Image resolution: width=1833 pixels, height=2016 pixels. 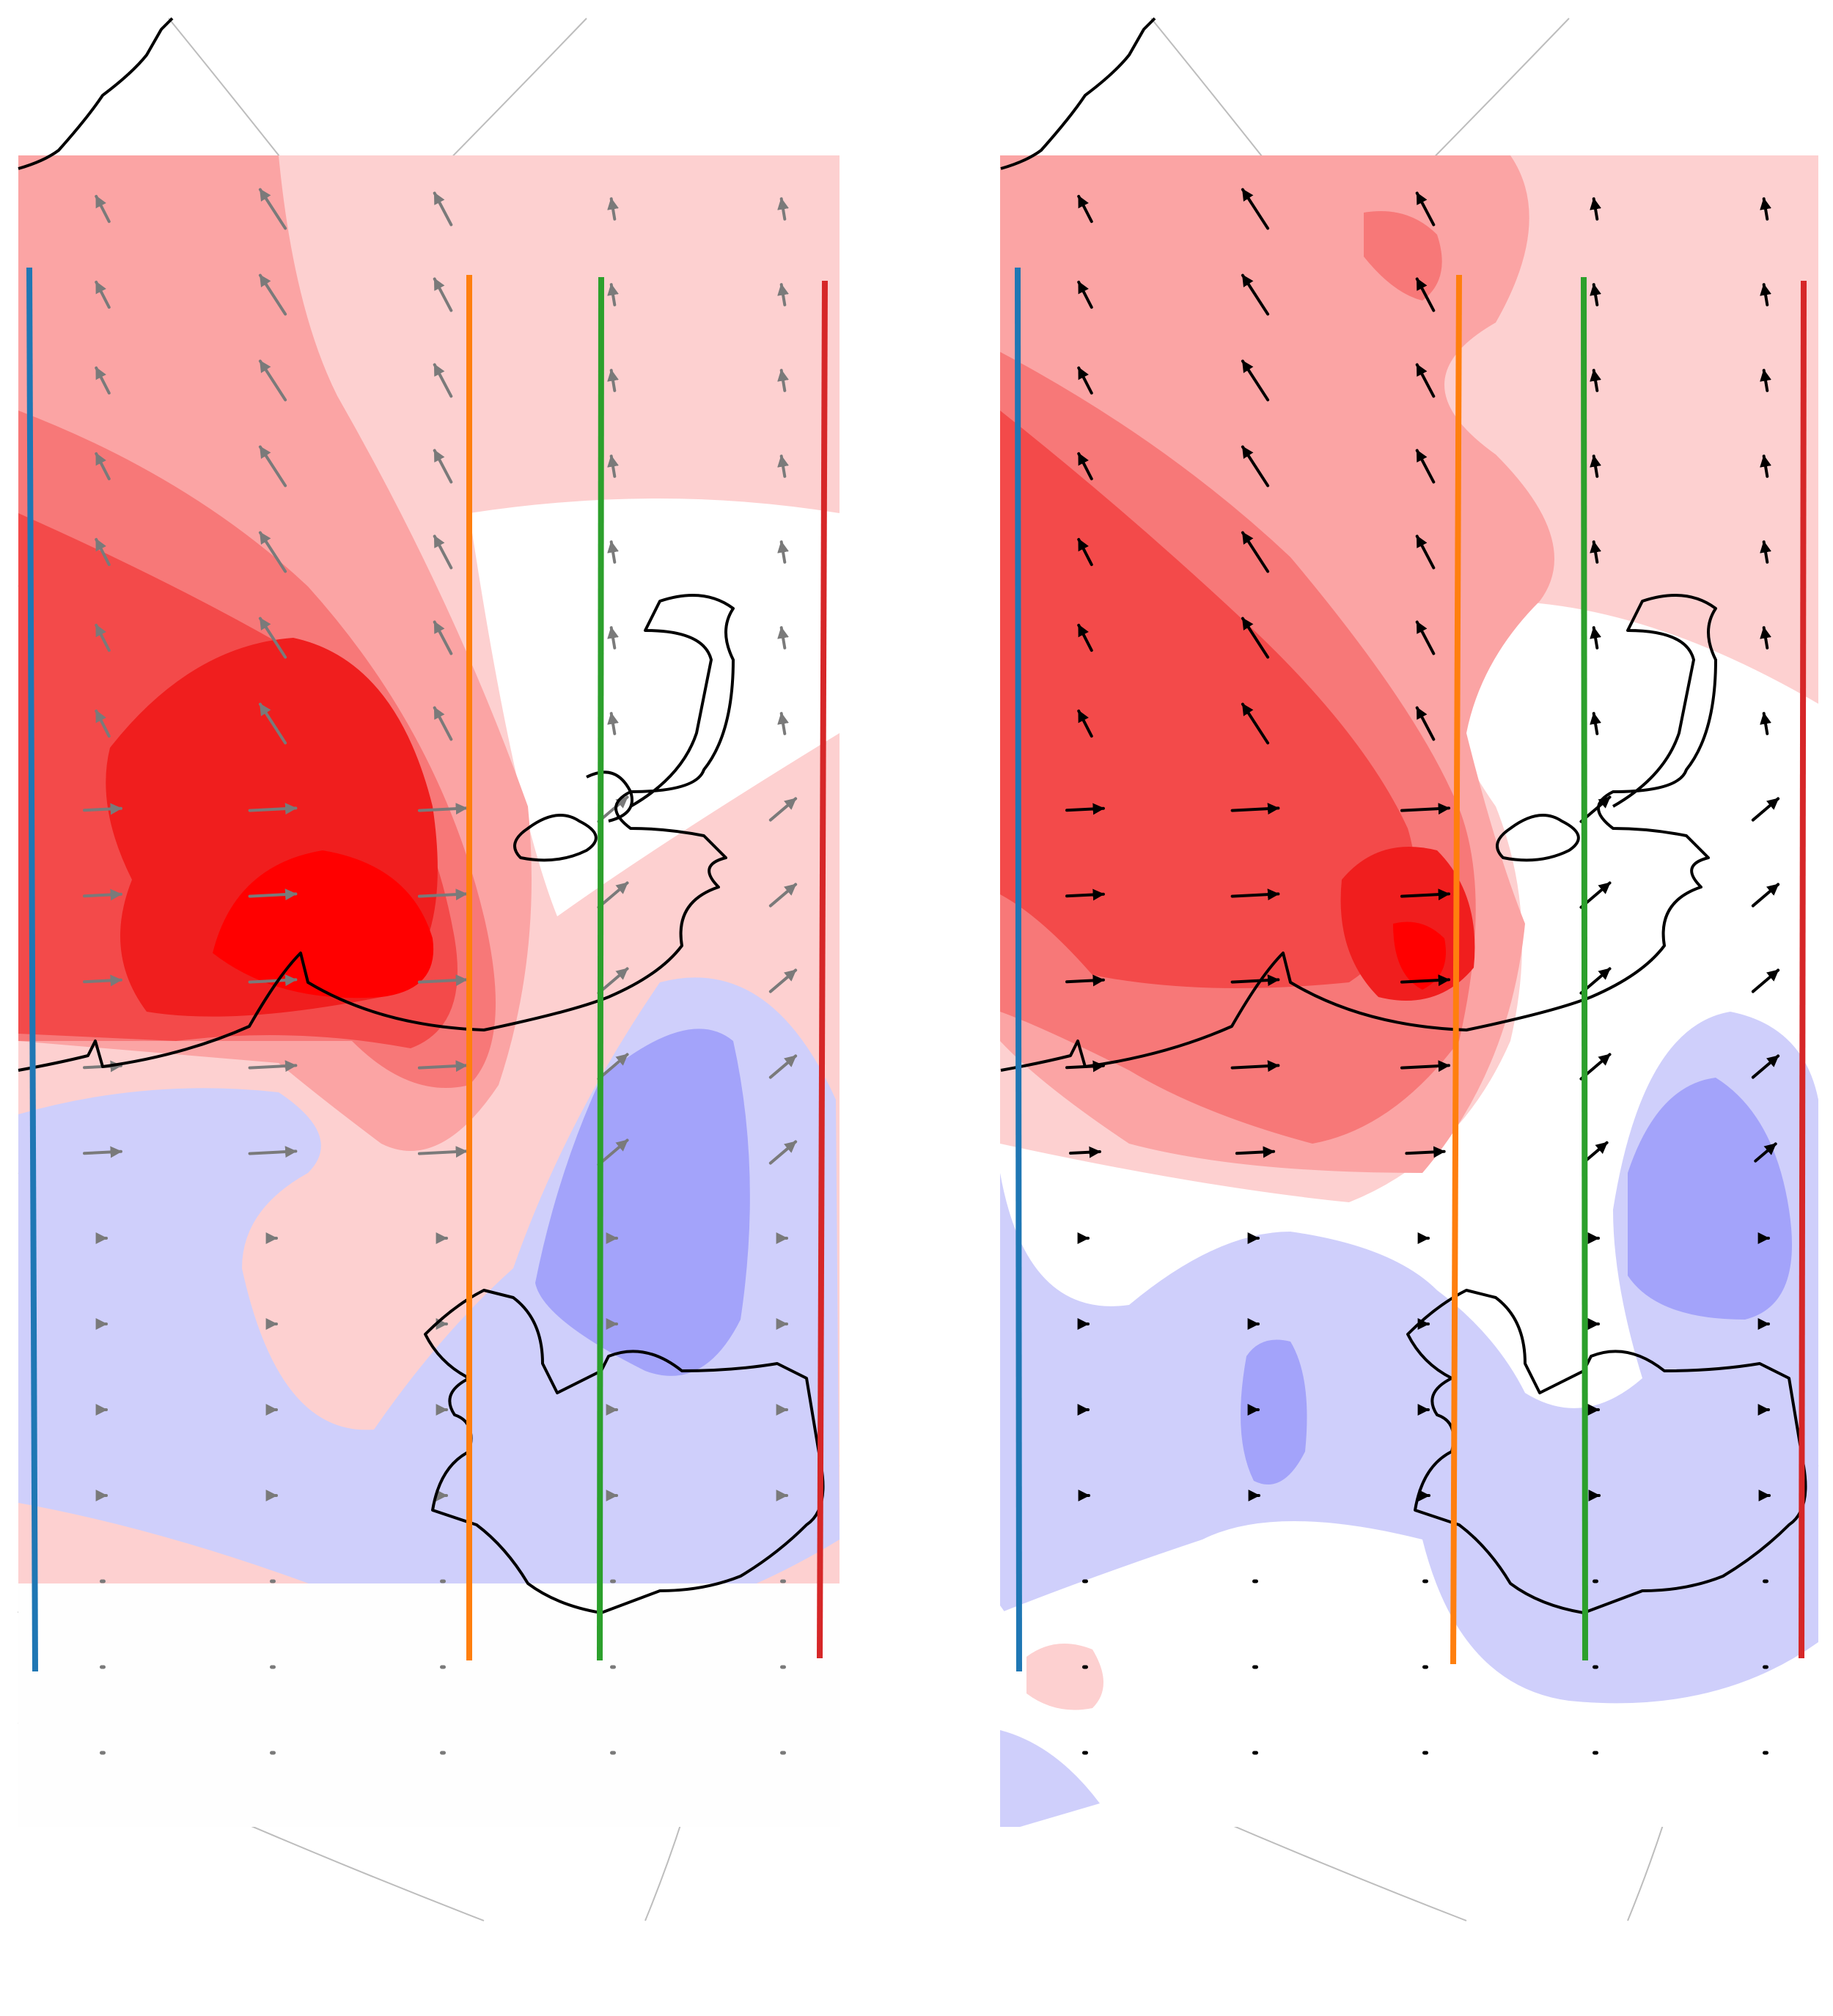 What do you see at coordinates (1078, 93) in the screenshot?
I see `coastline-greenland-north` at bounding box center [1078, 93].